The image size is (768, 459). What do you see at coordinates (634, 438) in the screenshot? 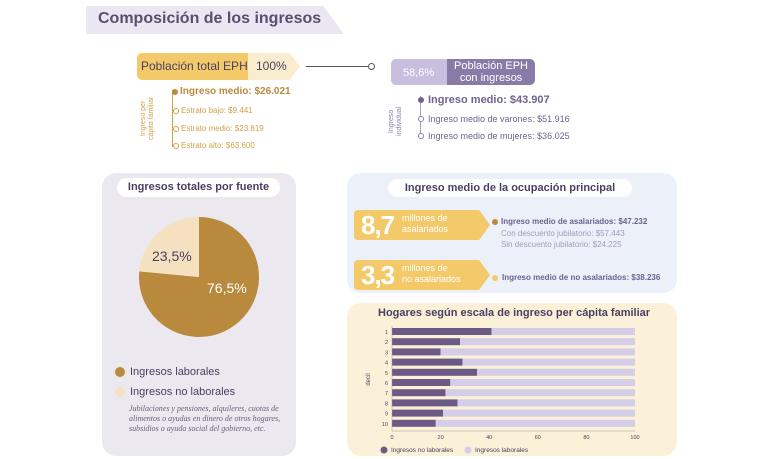
I see `x-tick-label: 100` at bounding box center [634, 438].